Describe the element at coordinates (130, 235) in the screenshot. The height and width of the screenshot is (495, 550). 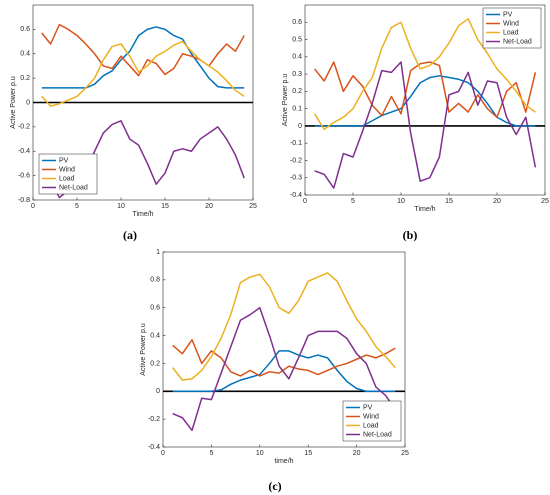
I see `caption: (a)` at that location.